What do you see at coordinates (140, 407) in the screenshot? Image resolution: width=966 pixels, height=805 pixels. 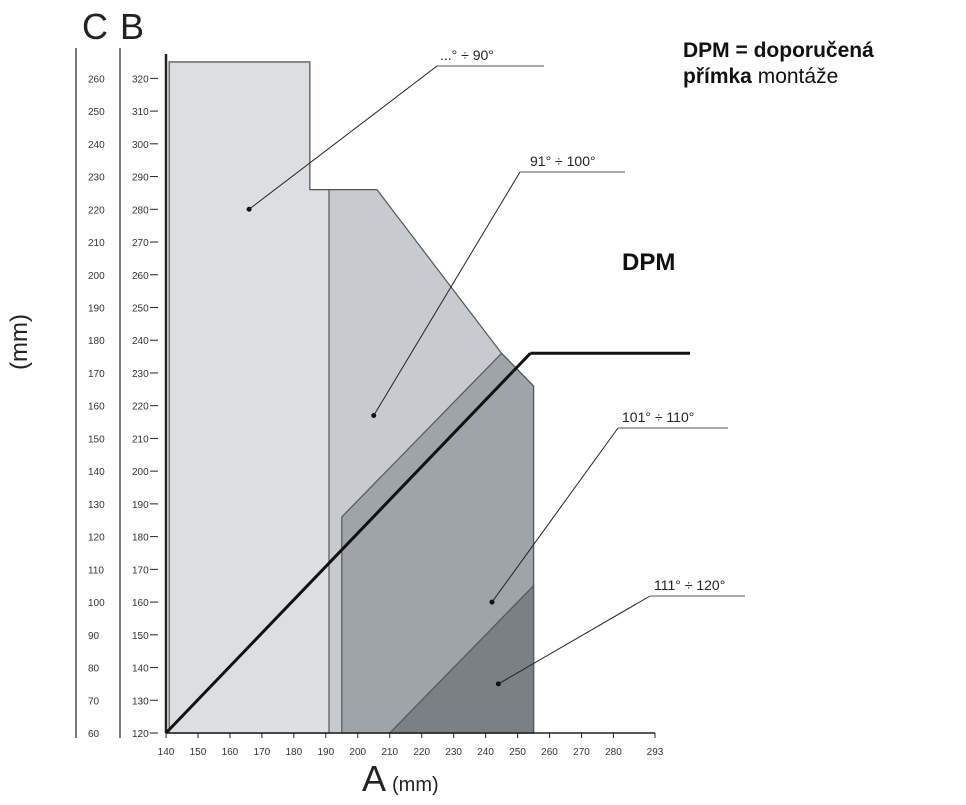 I see `y-tick-label-b: 220` at bounding box center [140, 407].